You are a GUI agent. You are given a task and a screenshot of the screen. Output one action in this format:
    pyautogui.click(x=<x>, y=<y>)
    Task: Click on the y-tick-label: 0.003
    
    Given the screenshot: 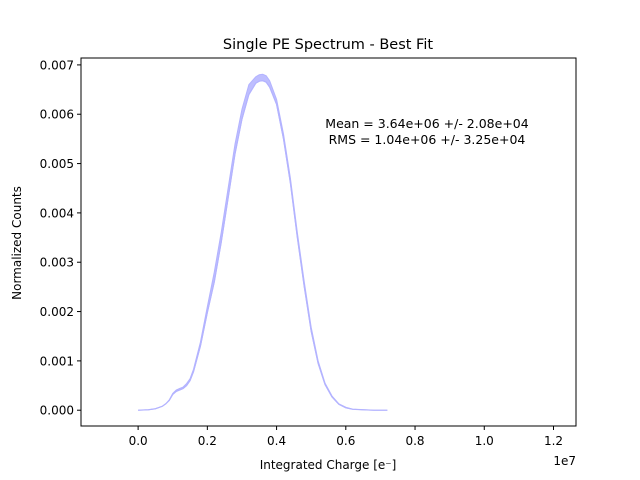 What is the action you would take?
    pyautogui.click(x=57, y=263)
    